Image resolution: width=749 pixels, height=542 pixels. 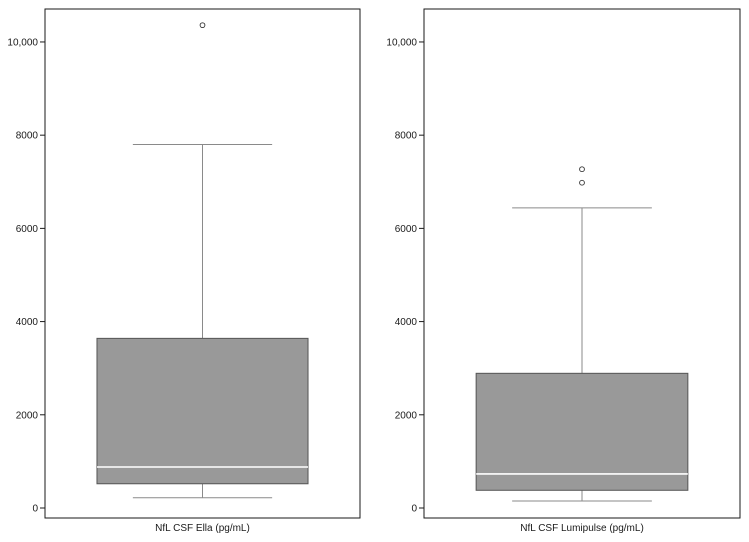 What do you see at coordinates (202, 528) in the screenshot?
I see `x-axis-label: NfL CSF Ella (pg/mL)` at bounding box center [202, 528].